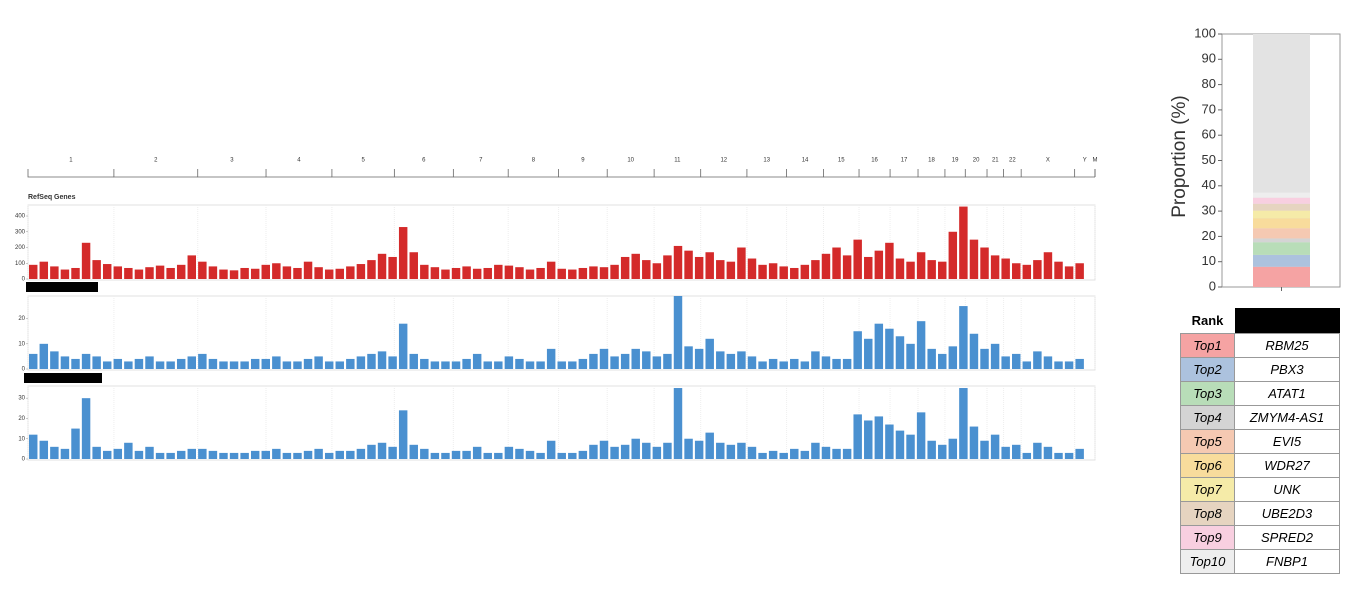 This screenshot has height=614, width=1350. Describe the element at coordinates (583, 161) in the screenshot. I see `chromosome-label: 9` at that location.